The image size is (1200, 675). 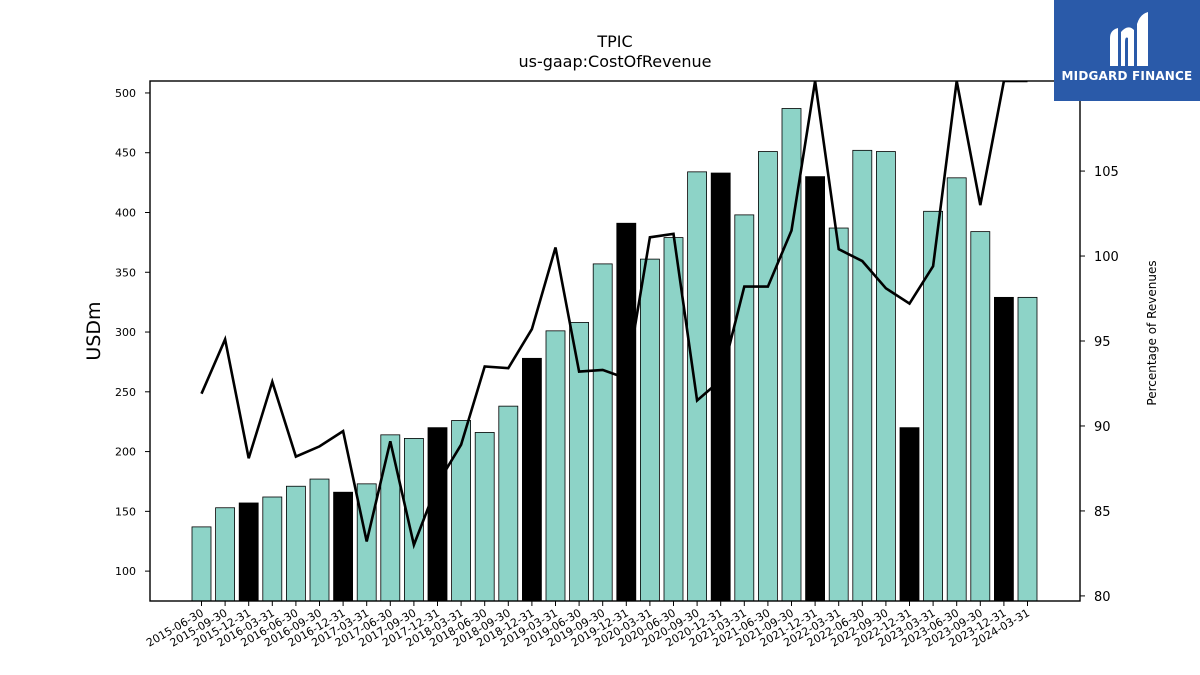 I want to click on chart-subtitle: us-gaap:CostOfRevenue, so click(x=615, y=61).